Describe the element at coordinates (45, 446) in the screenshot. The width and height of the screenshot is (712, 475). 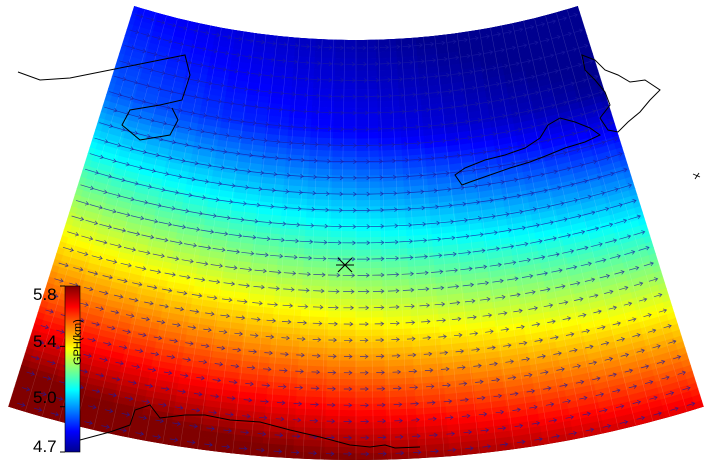
I see `colorbar-tick-label: 4.7` at that location.